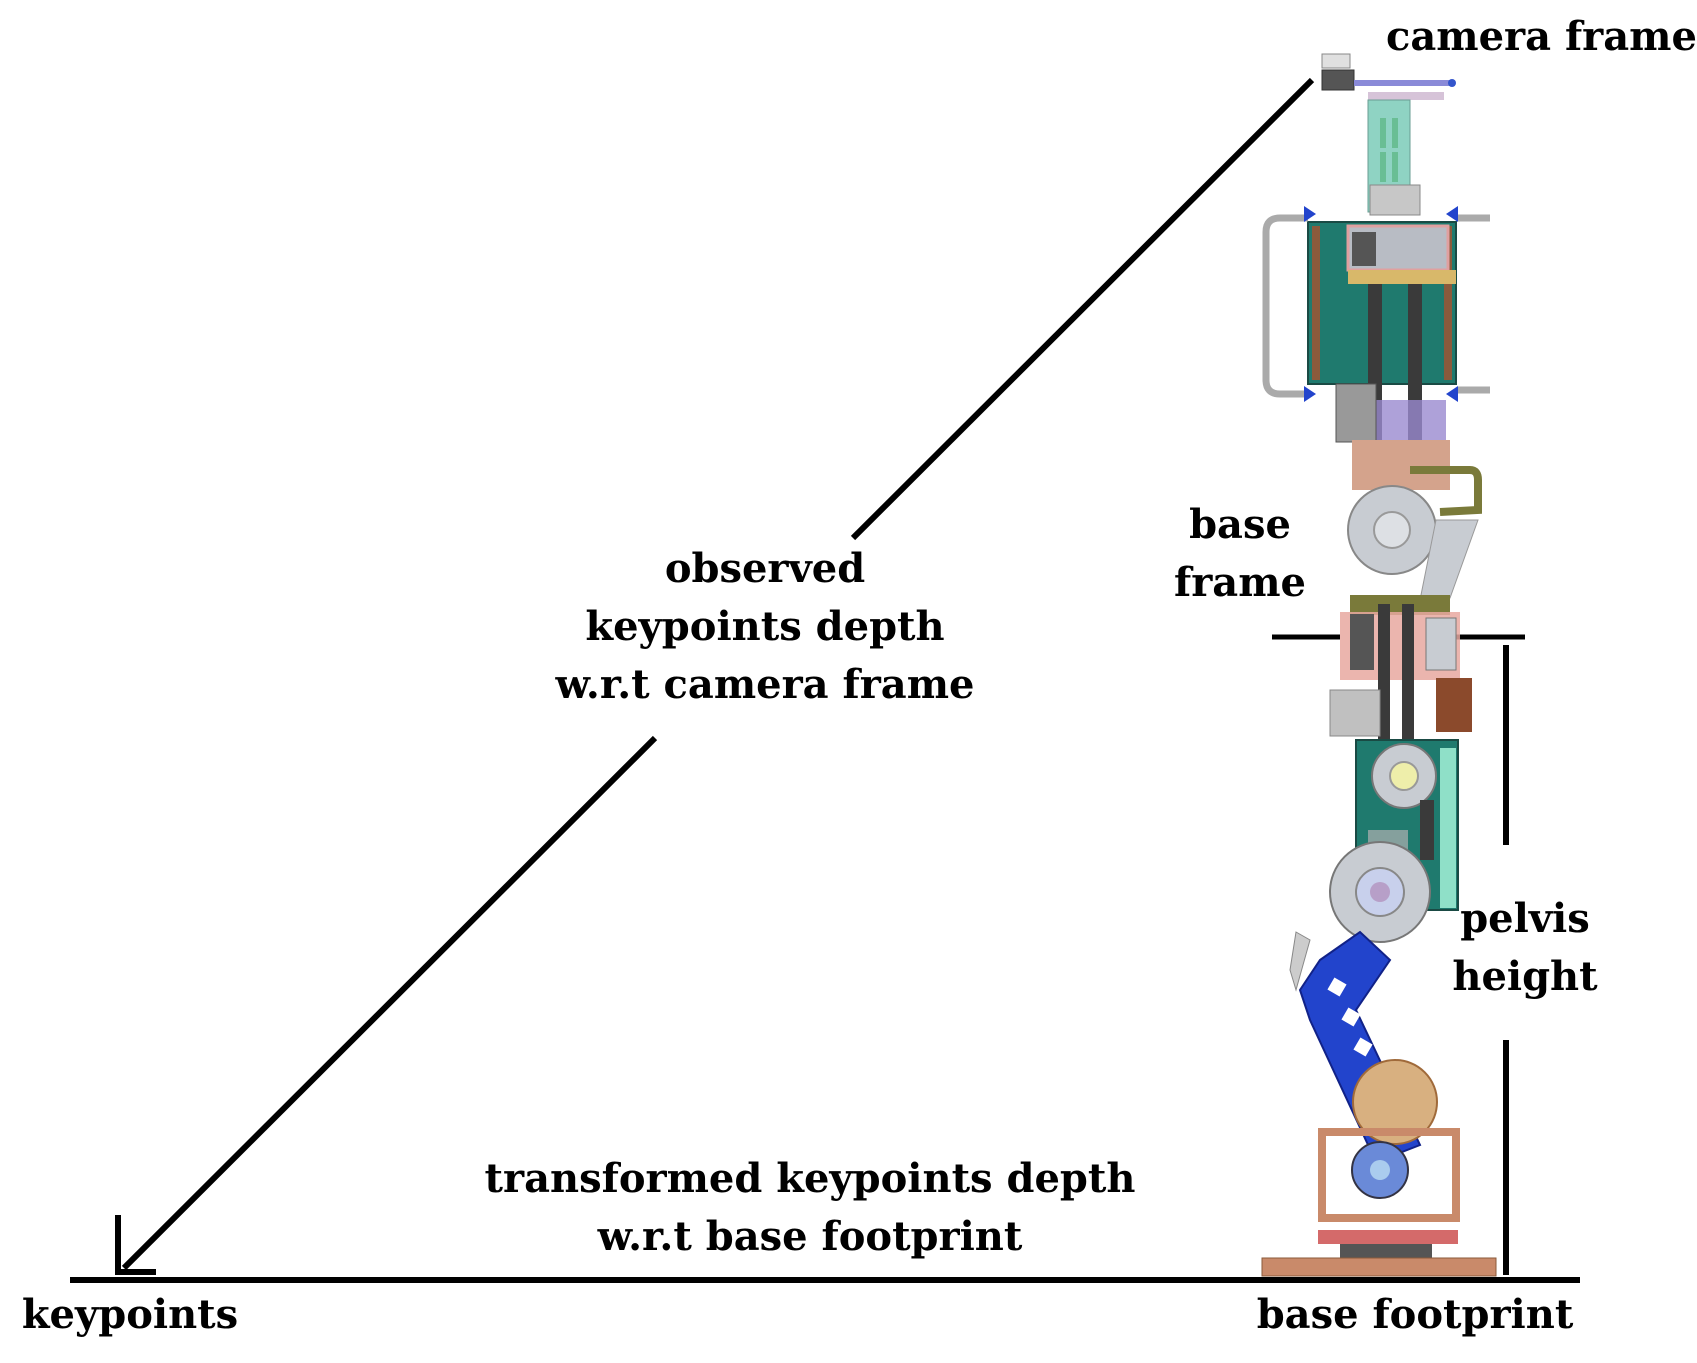 Image resolution: width=1697 pixels, height=1363 pixels. What do you see at coordinates (1240, 524) in the screenshot?
I see `base-frame-label-line1: base` at bounding box center [1240, 524].